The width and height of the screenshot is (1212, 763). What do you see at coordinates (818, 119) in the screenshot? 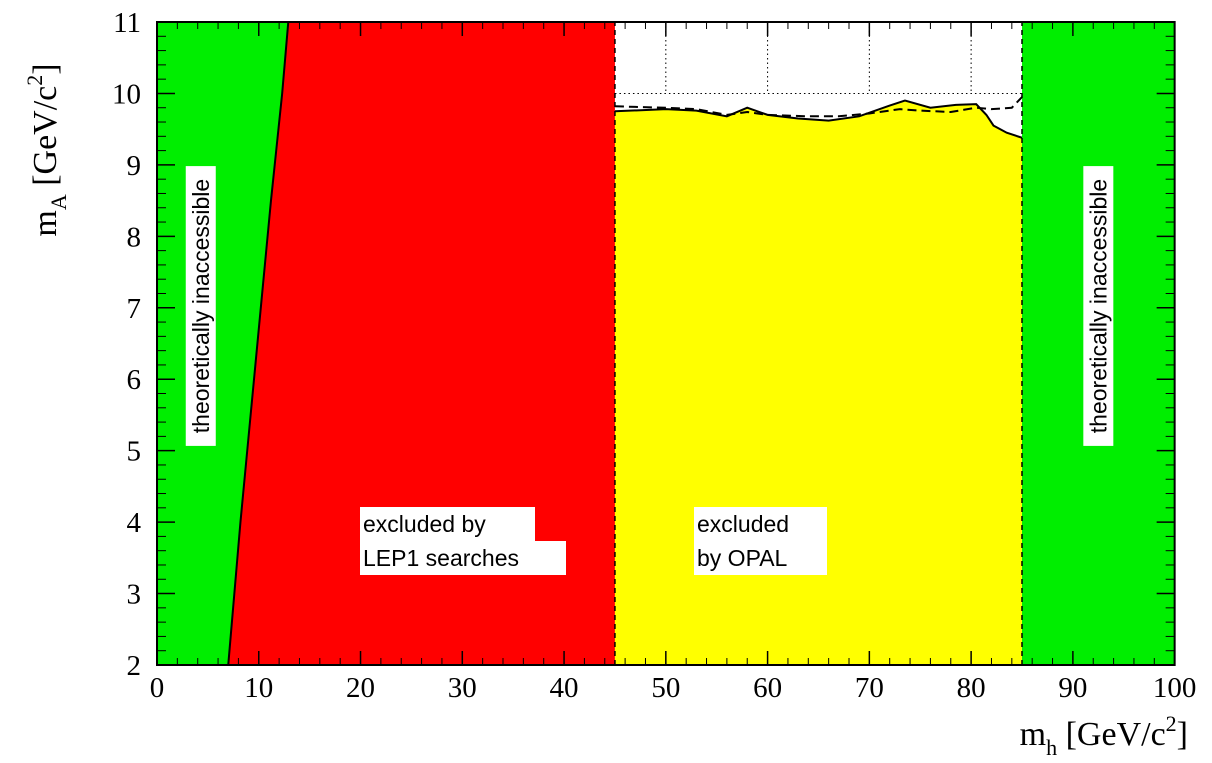
I see `opal-observed-line` at bounding box center [818, 119].